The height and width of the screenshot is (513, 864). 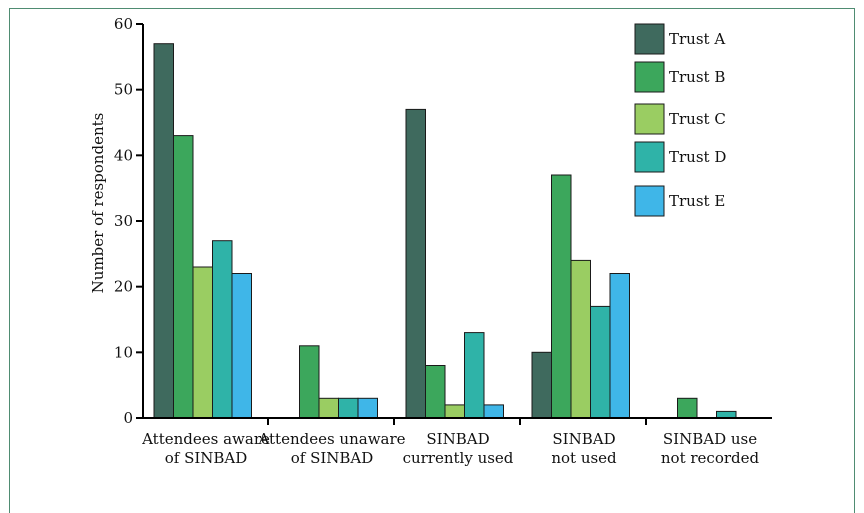 What do you see at coordinates (649, 119) in the screenshot?
I see `legend-swatch-trust-c` at bounding box center [649, 119].